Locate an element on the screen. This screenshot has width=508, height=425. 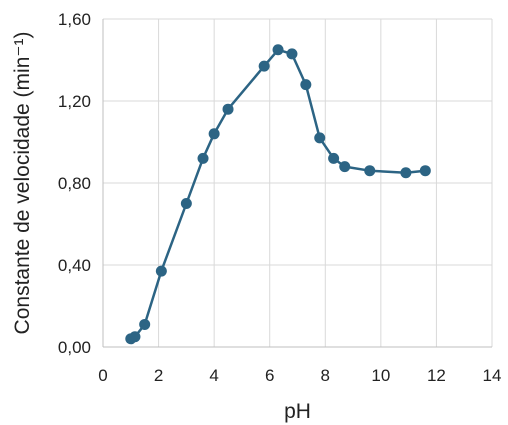
y-tick-label: 1,20 is located at coordinates (74, 101).